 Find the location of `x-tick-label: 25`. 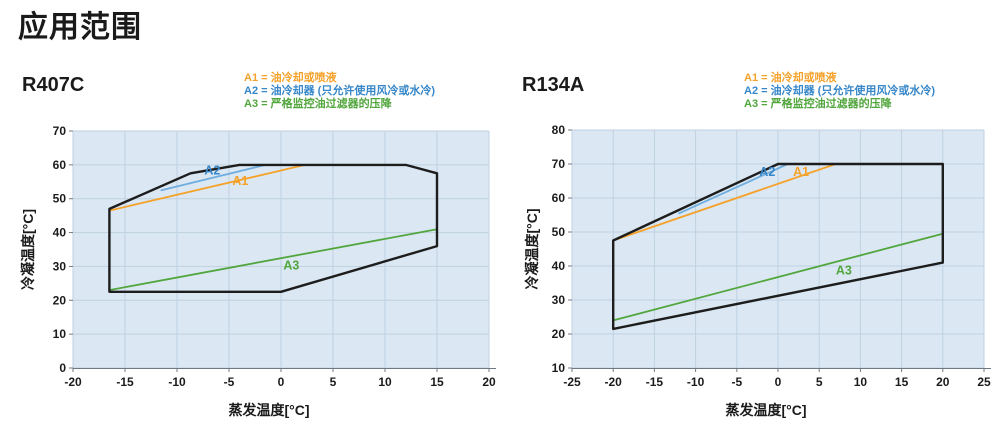

x-tick-label: 25 is located at coordinates (984, 382).